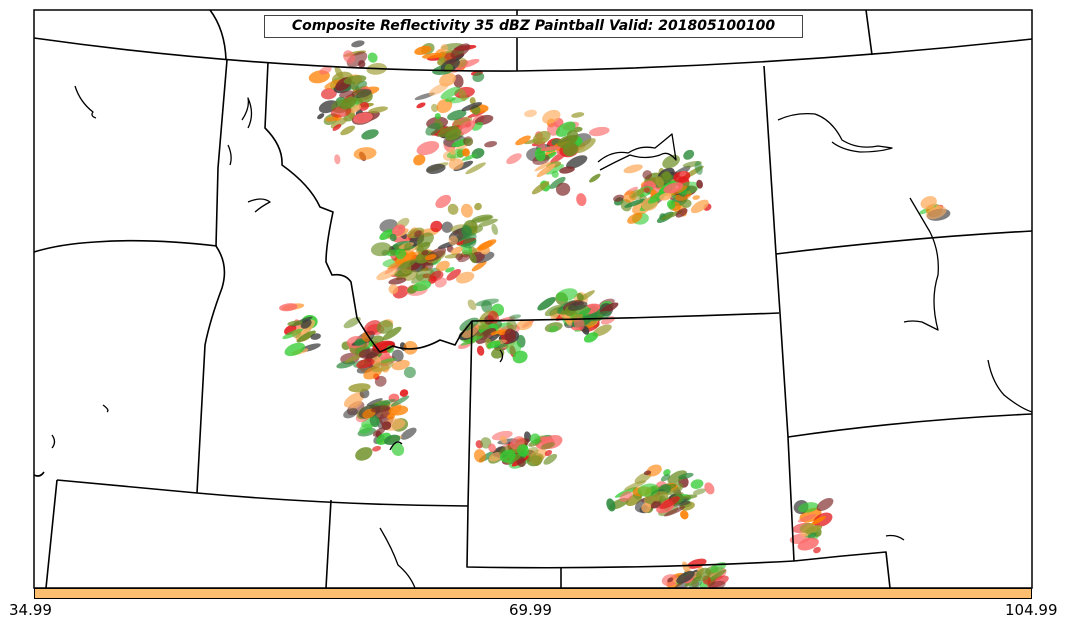 The width and height of the screenshot is (1070, 633). I want to click on wa-or-border, so click(125, 246).